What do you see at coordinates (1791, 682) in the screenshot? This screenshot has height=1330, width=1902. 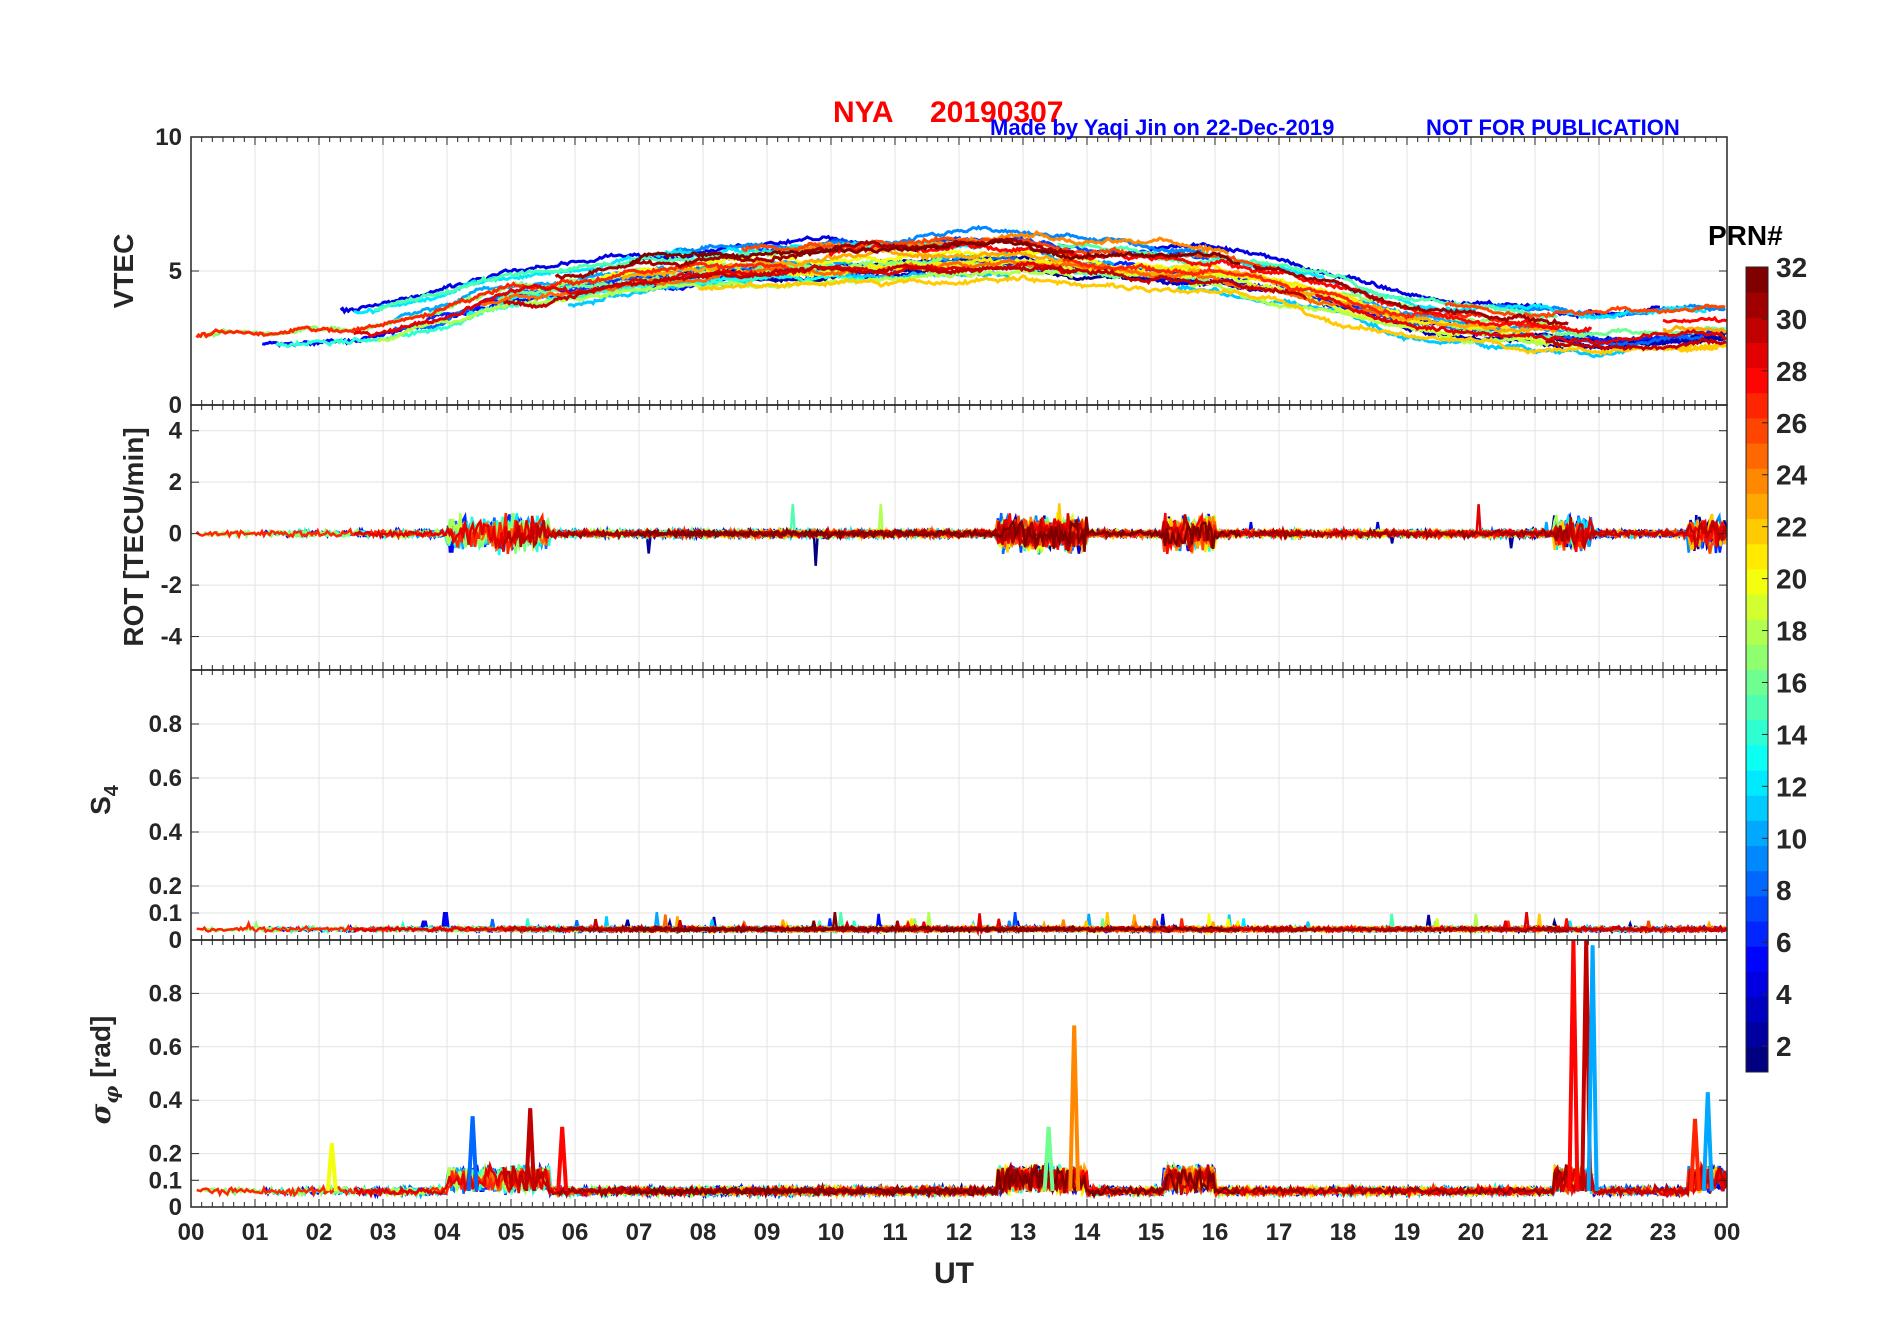 I see `colorbar-tick-label: 16` at bounding box center [1791, 682].